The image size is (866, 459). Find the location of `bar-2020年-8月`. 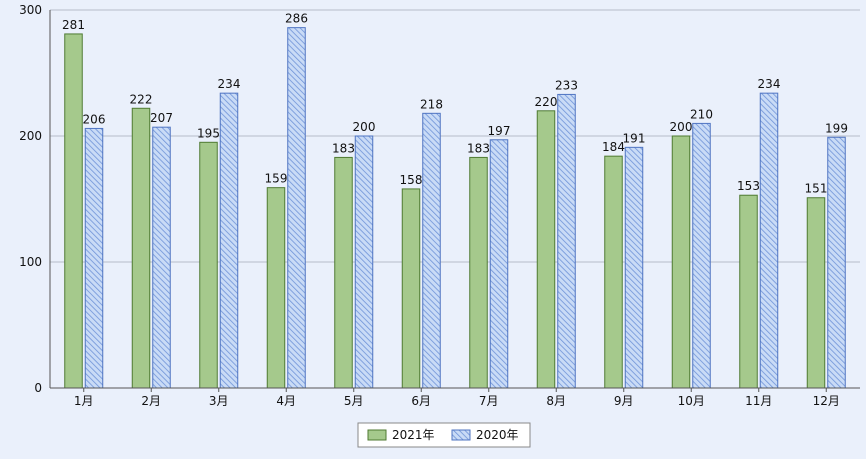

bar-2020年-8月 is located at coordinates (566, 241).